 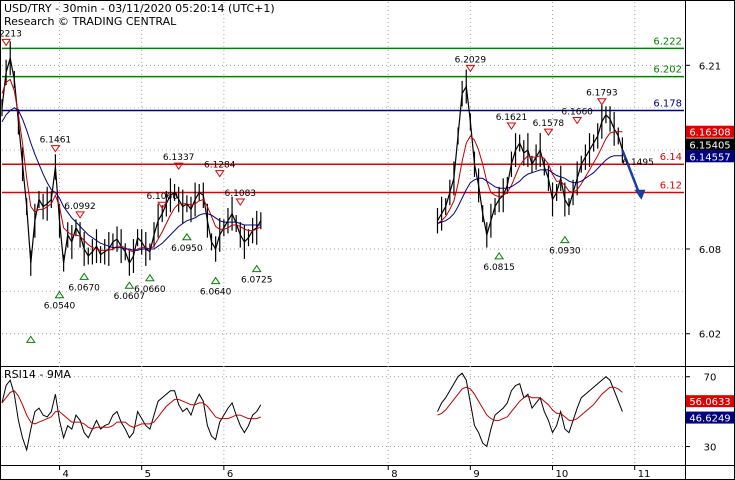 I want to click on price-tag-label: 6.16308, so click(x=709, y=133).